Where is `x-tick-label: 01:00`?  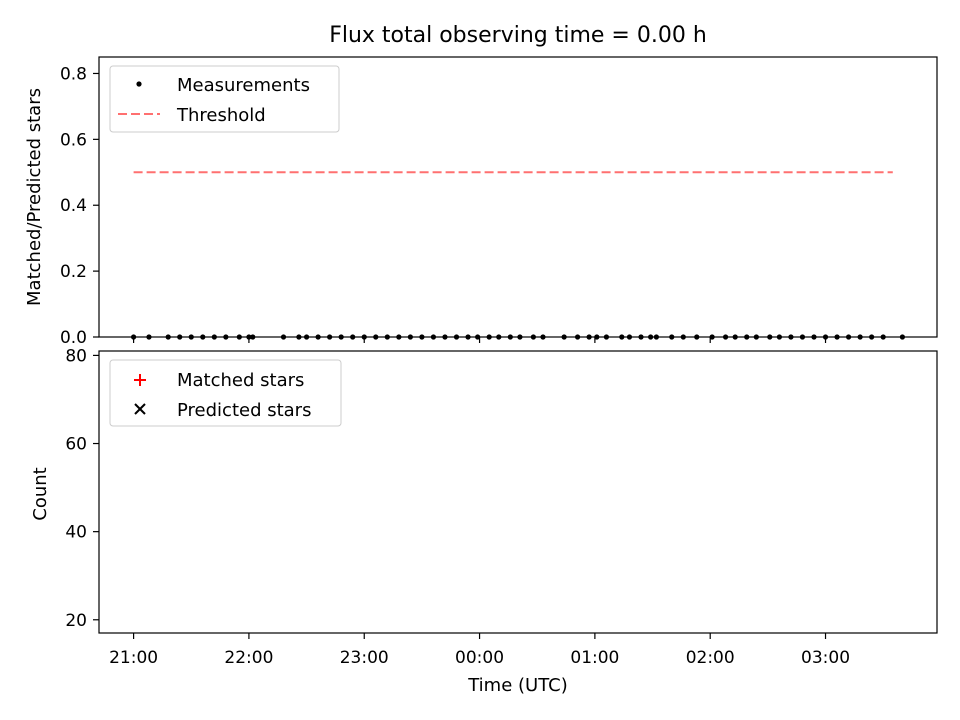
x-tick-label: 01:00 is located at coordinates (594, 658).